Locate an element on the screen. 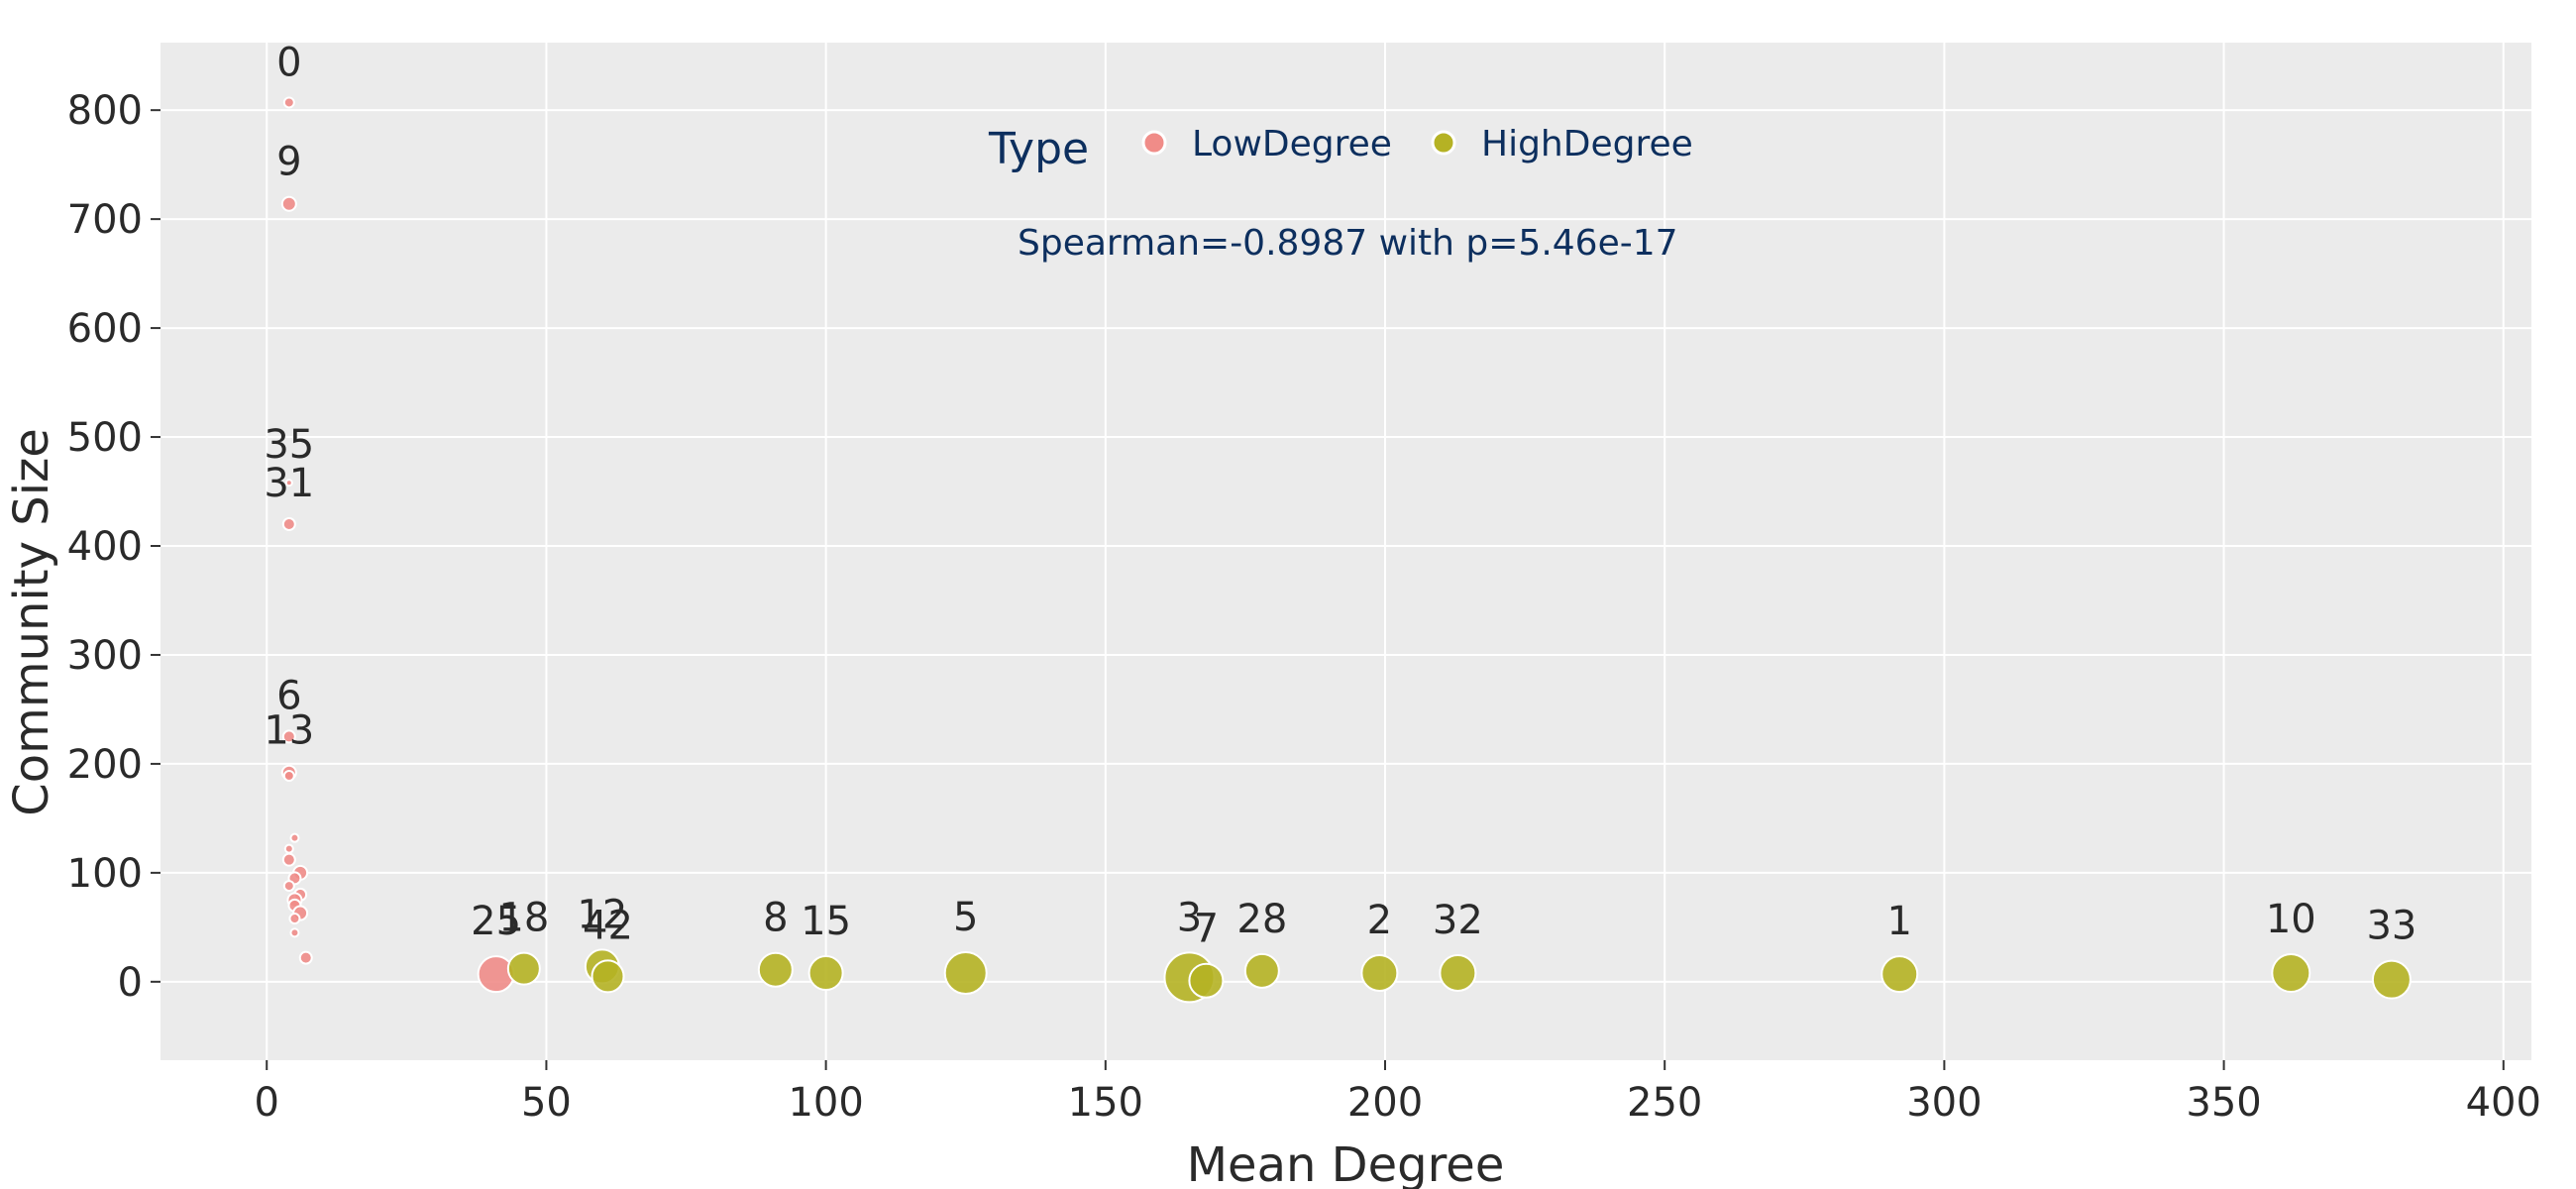 The image size is (2576, 1189). x-tick-label: 0 is located at coordinates (267, 1103).